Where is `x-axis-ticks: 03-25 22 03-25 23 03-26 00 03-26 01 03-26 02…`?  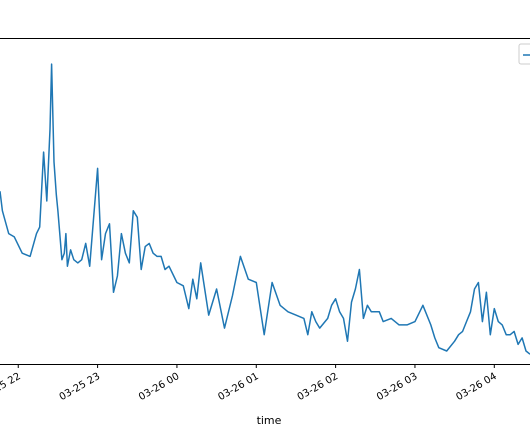
x-axis-ticks: 03-25 22 03-25 23 03-26 00 03-26 01 03-26 02… is located at coordinates (249, 383).